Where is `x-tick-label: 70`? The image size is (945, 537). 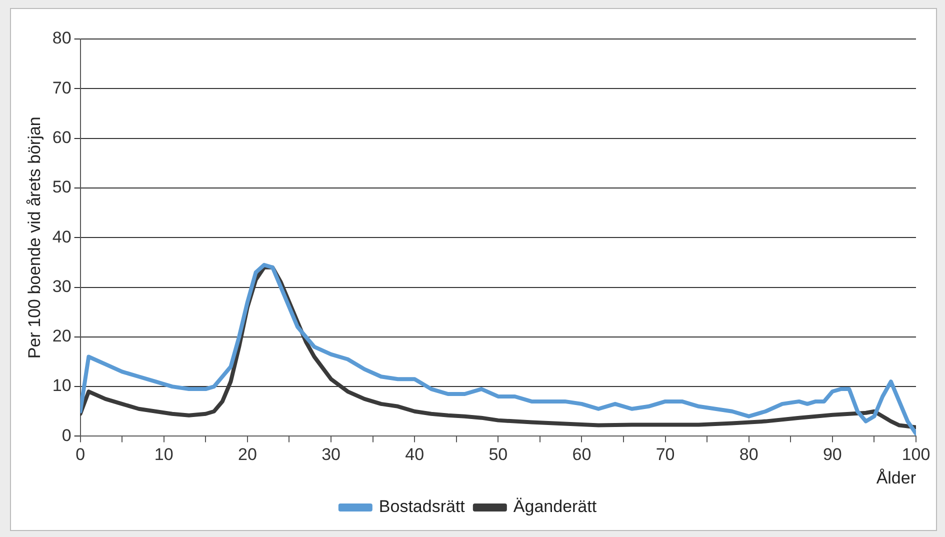 x-tick-label: 70 is located at coordinates (665, 454).